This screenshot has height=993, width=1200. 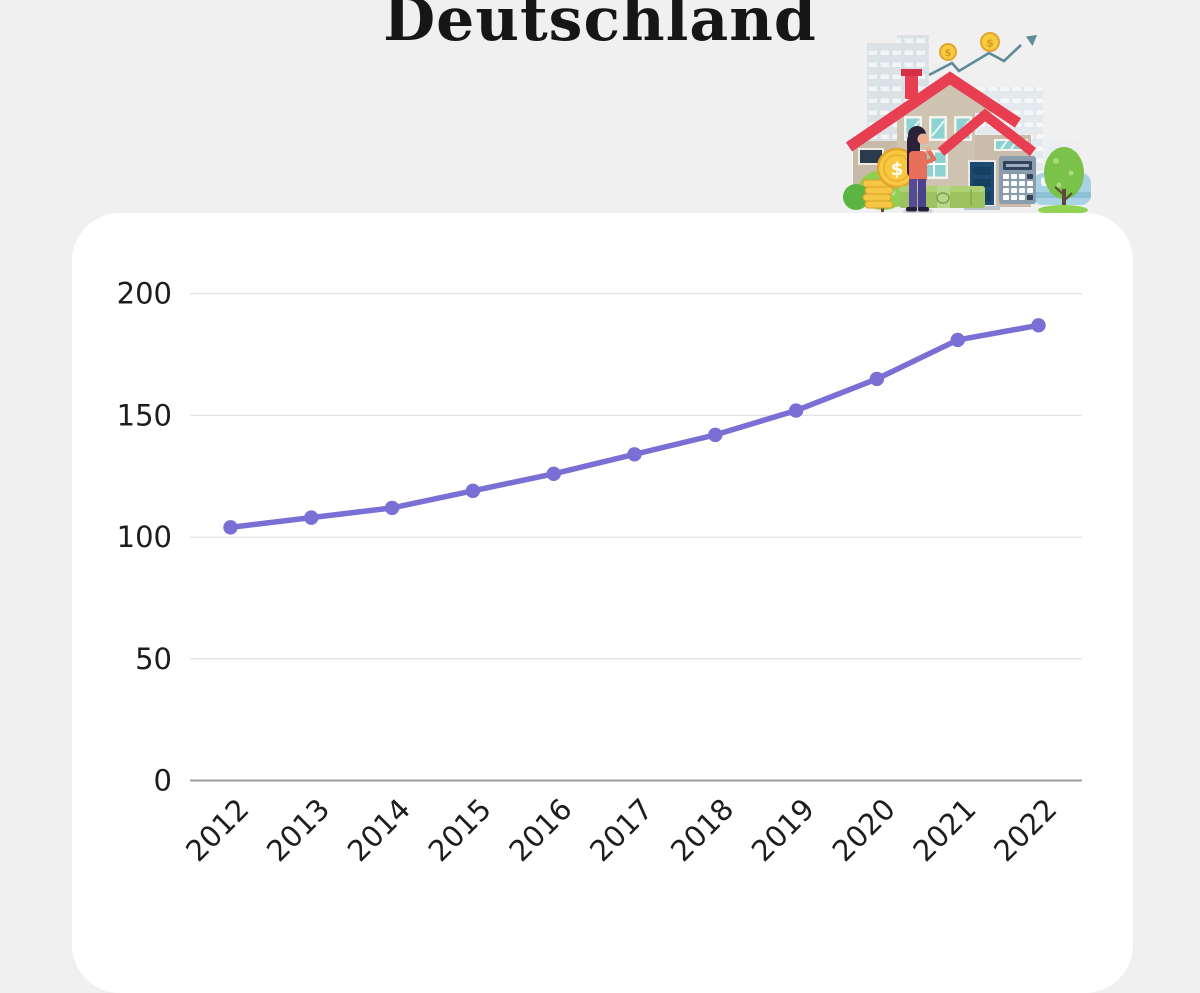 What do you see at coordinates (1063, 181) in the screenshot?
I see `tree-icon` at bounding box center [1063, 181].